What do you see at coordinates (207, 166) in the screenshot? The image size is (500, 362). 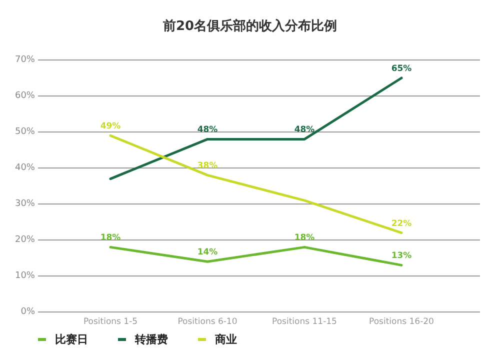 I see `data-label: 38%` at bounding box center [207, 166].